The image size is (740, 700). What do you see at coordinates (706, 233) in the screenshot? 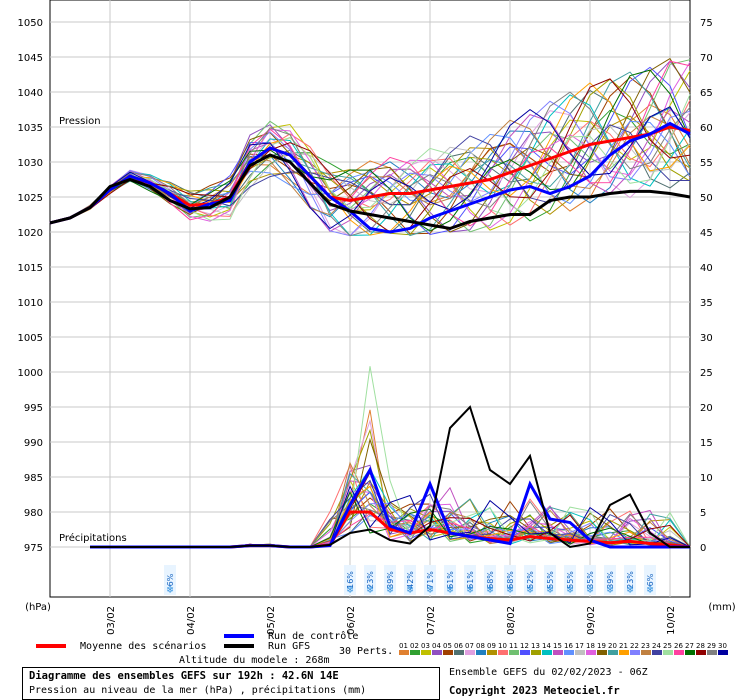
I see `right-tick-label: 45` at bounding box center [706, 233].